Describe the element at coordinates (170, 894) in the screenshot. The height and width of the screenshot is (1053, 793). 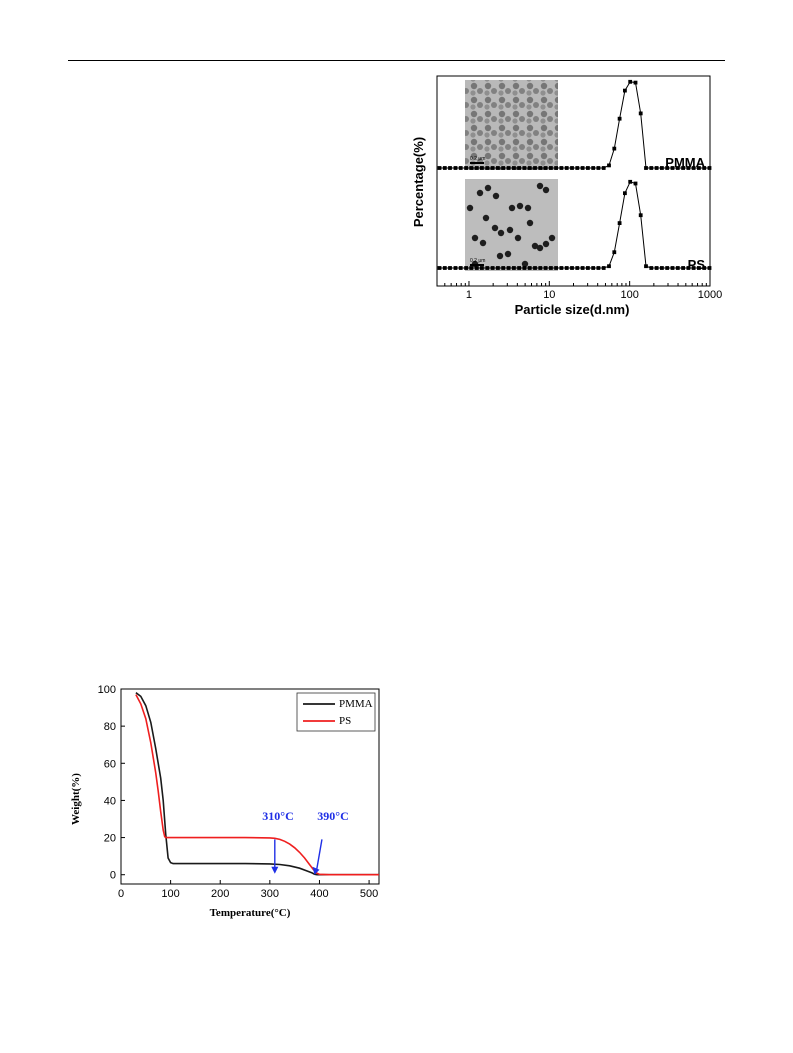
I see `tga-xtick-label-1: 100` at that location.